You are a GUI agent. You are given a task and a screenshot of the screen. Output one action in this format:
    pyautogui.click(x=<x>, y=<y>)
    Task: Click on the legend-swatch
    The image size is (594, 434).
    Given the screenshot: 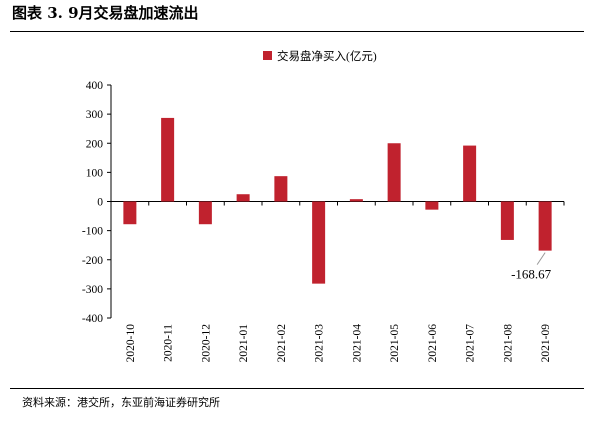 What is the action you would take?
    pyautogui.click(x=267, y=55)
    